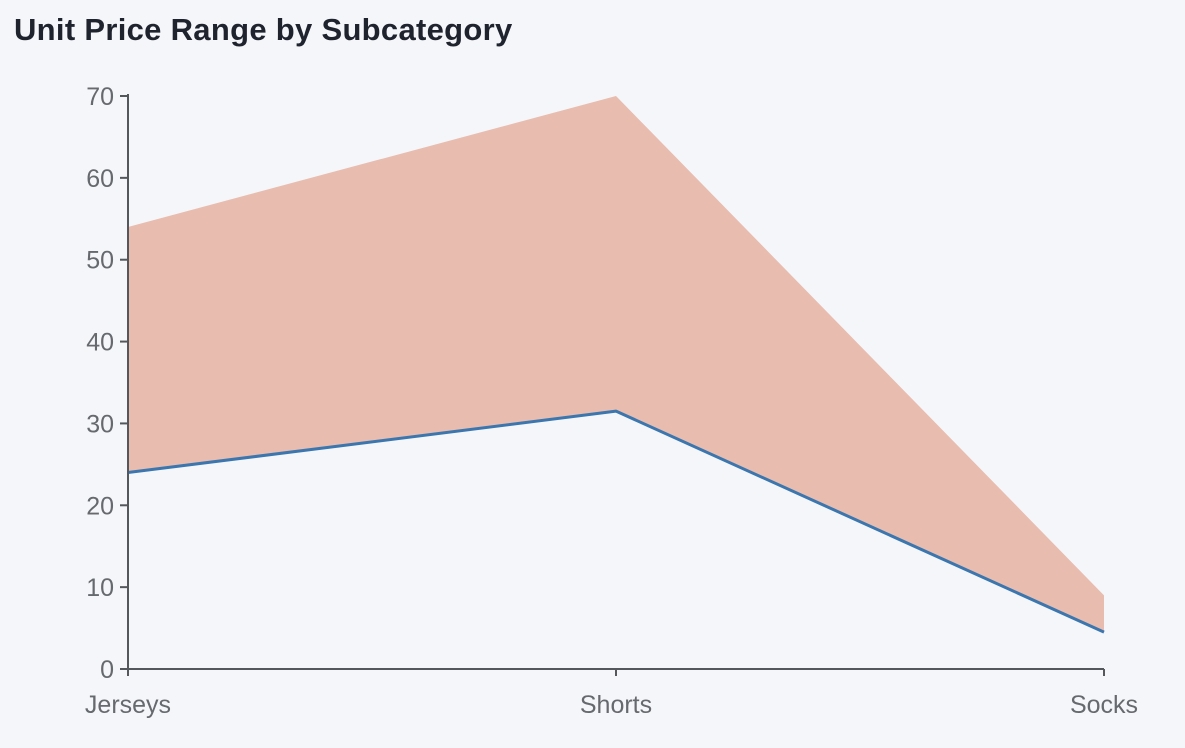  I want to click on y-tick-label: 0, so click(107, 670).